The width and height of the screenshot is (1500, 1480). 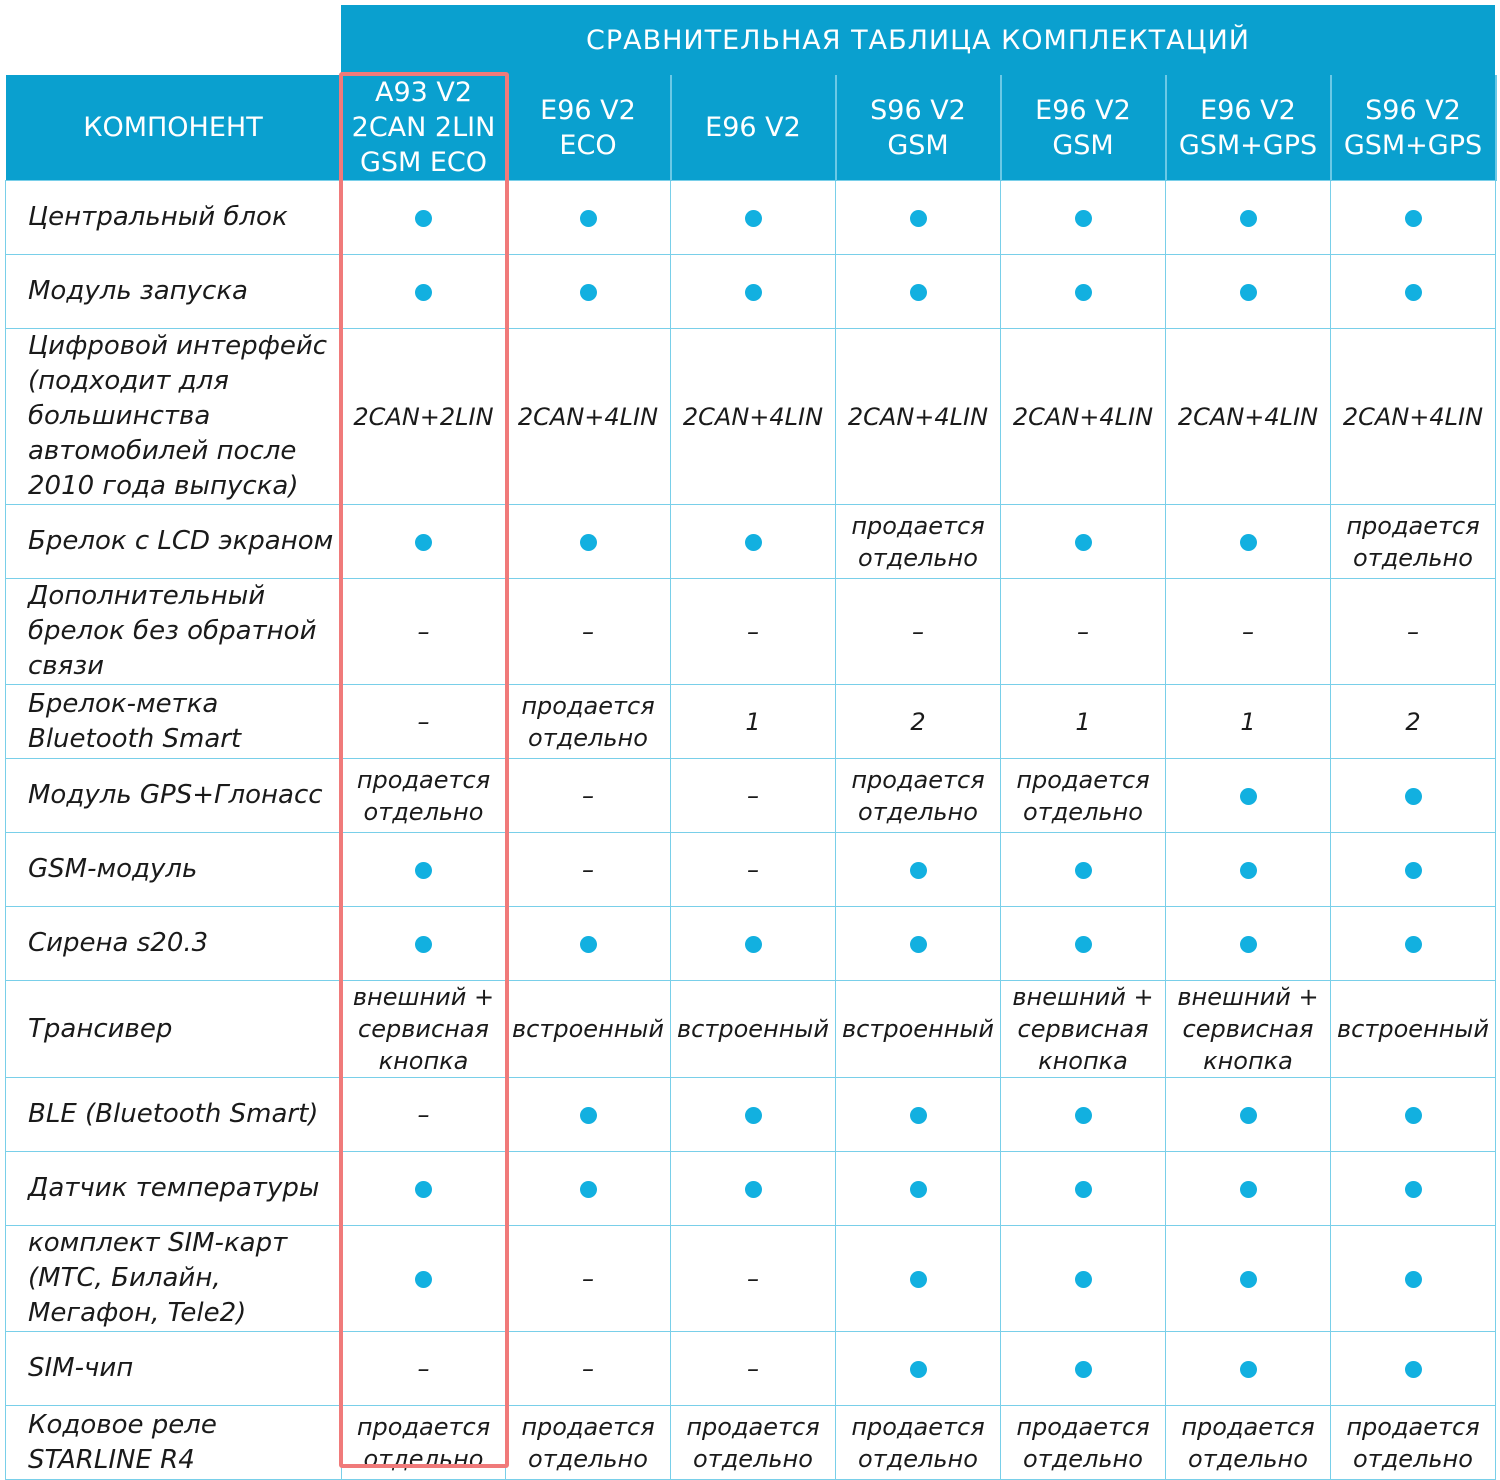 I want to click on column-header-e96-v2-eco: E96 V2 ECO, so click(x=588, y=128).